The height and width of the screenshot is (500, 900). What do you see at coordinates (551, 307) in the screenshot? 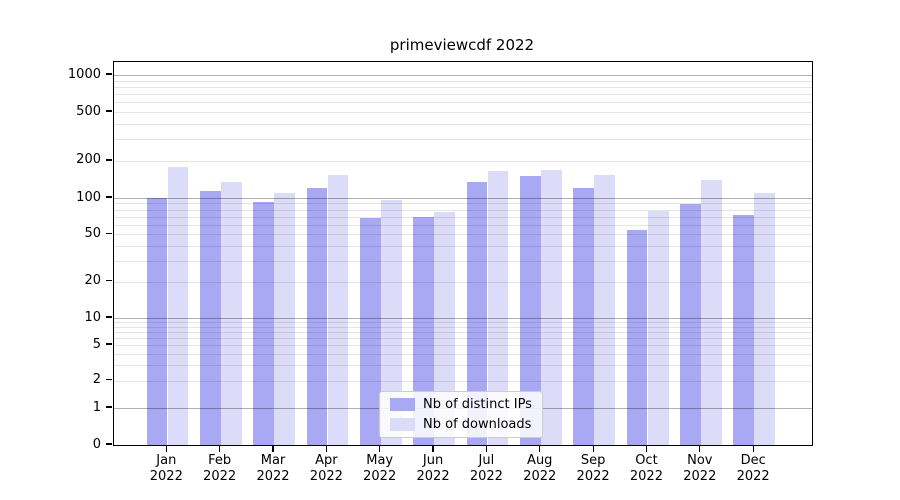
I see `bar-aug-downloads` at bounding box center [551, 307].